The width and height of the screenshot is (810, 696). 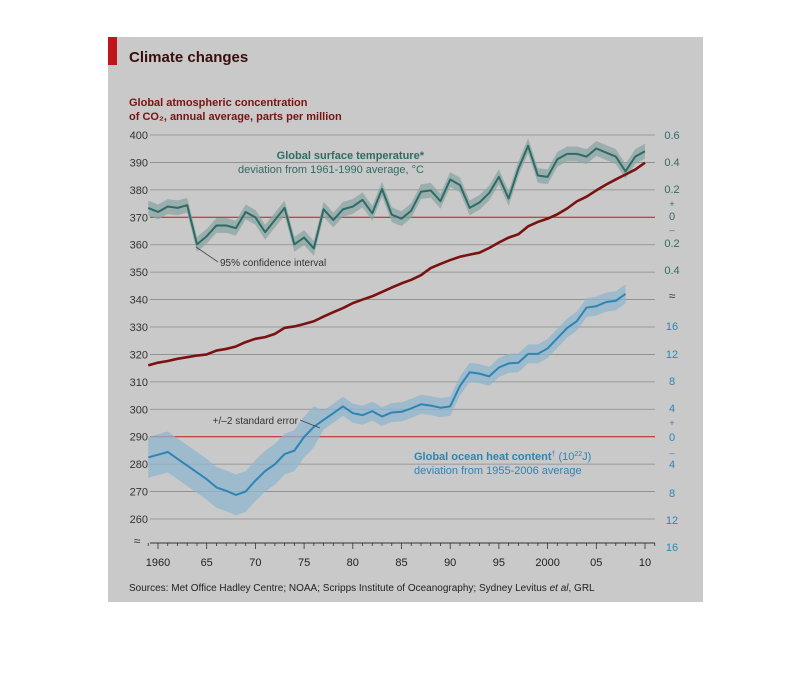 What do you see at coordinates (401, 563) in the screenshot?
I see `x-axis-tick-label: 85` at bounding box center [401, 563].